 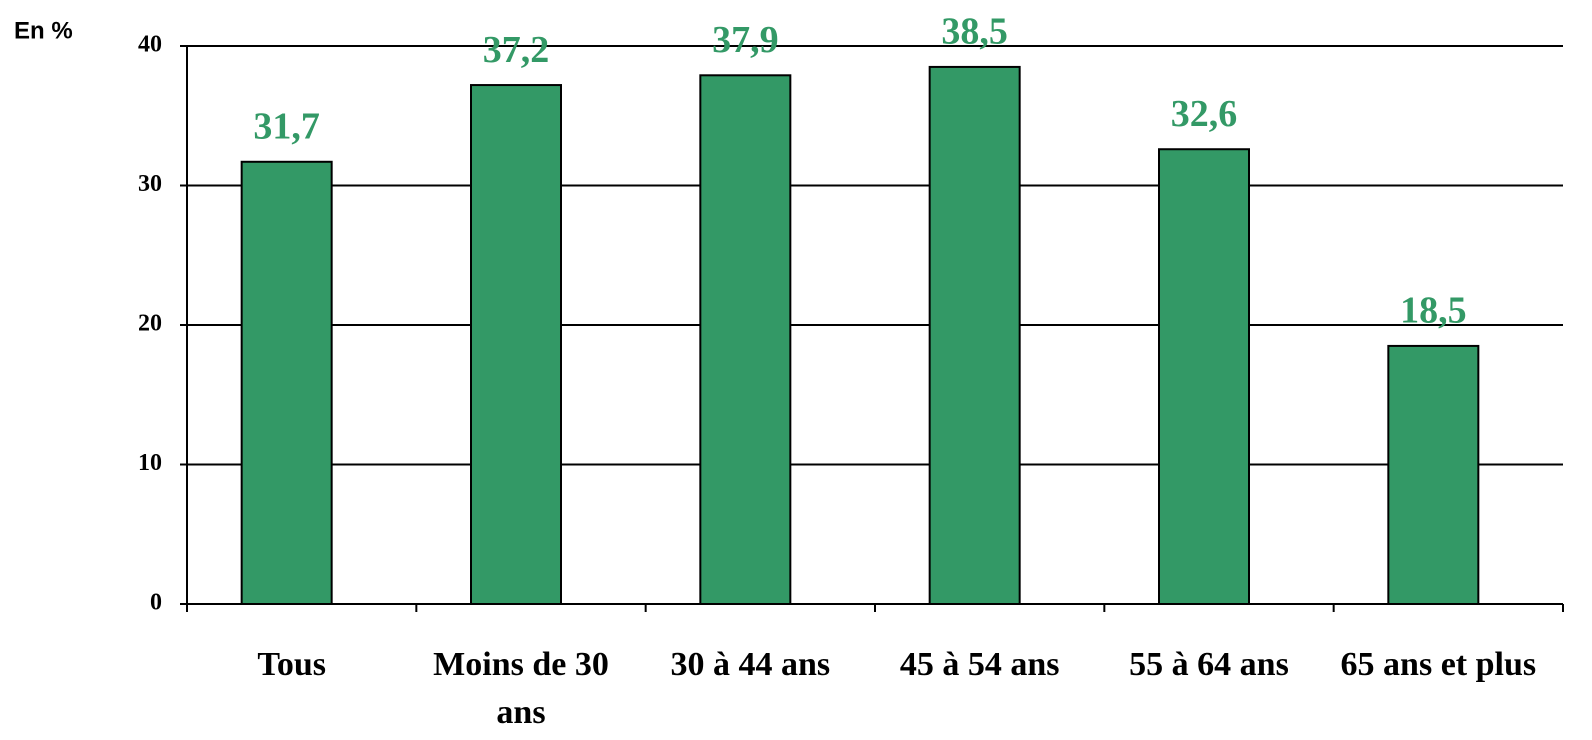 I want to click on y-tick-label: 10, so click(x=150, y=463).